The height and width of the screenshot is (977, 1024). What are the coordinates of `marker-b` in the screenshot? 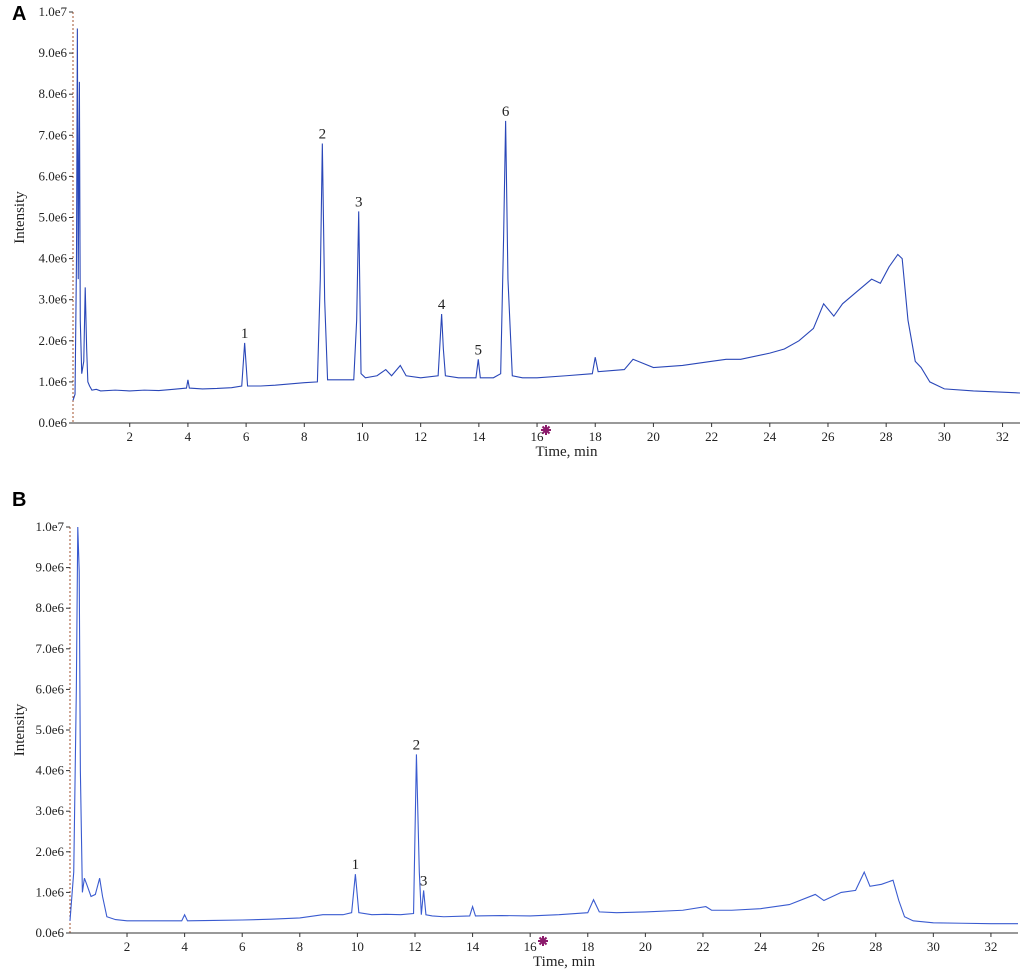 It's located at (543, 941).